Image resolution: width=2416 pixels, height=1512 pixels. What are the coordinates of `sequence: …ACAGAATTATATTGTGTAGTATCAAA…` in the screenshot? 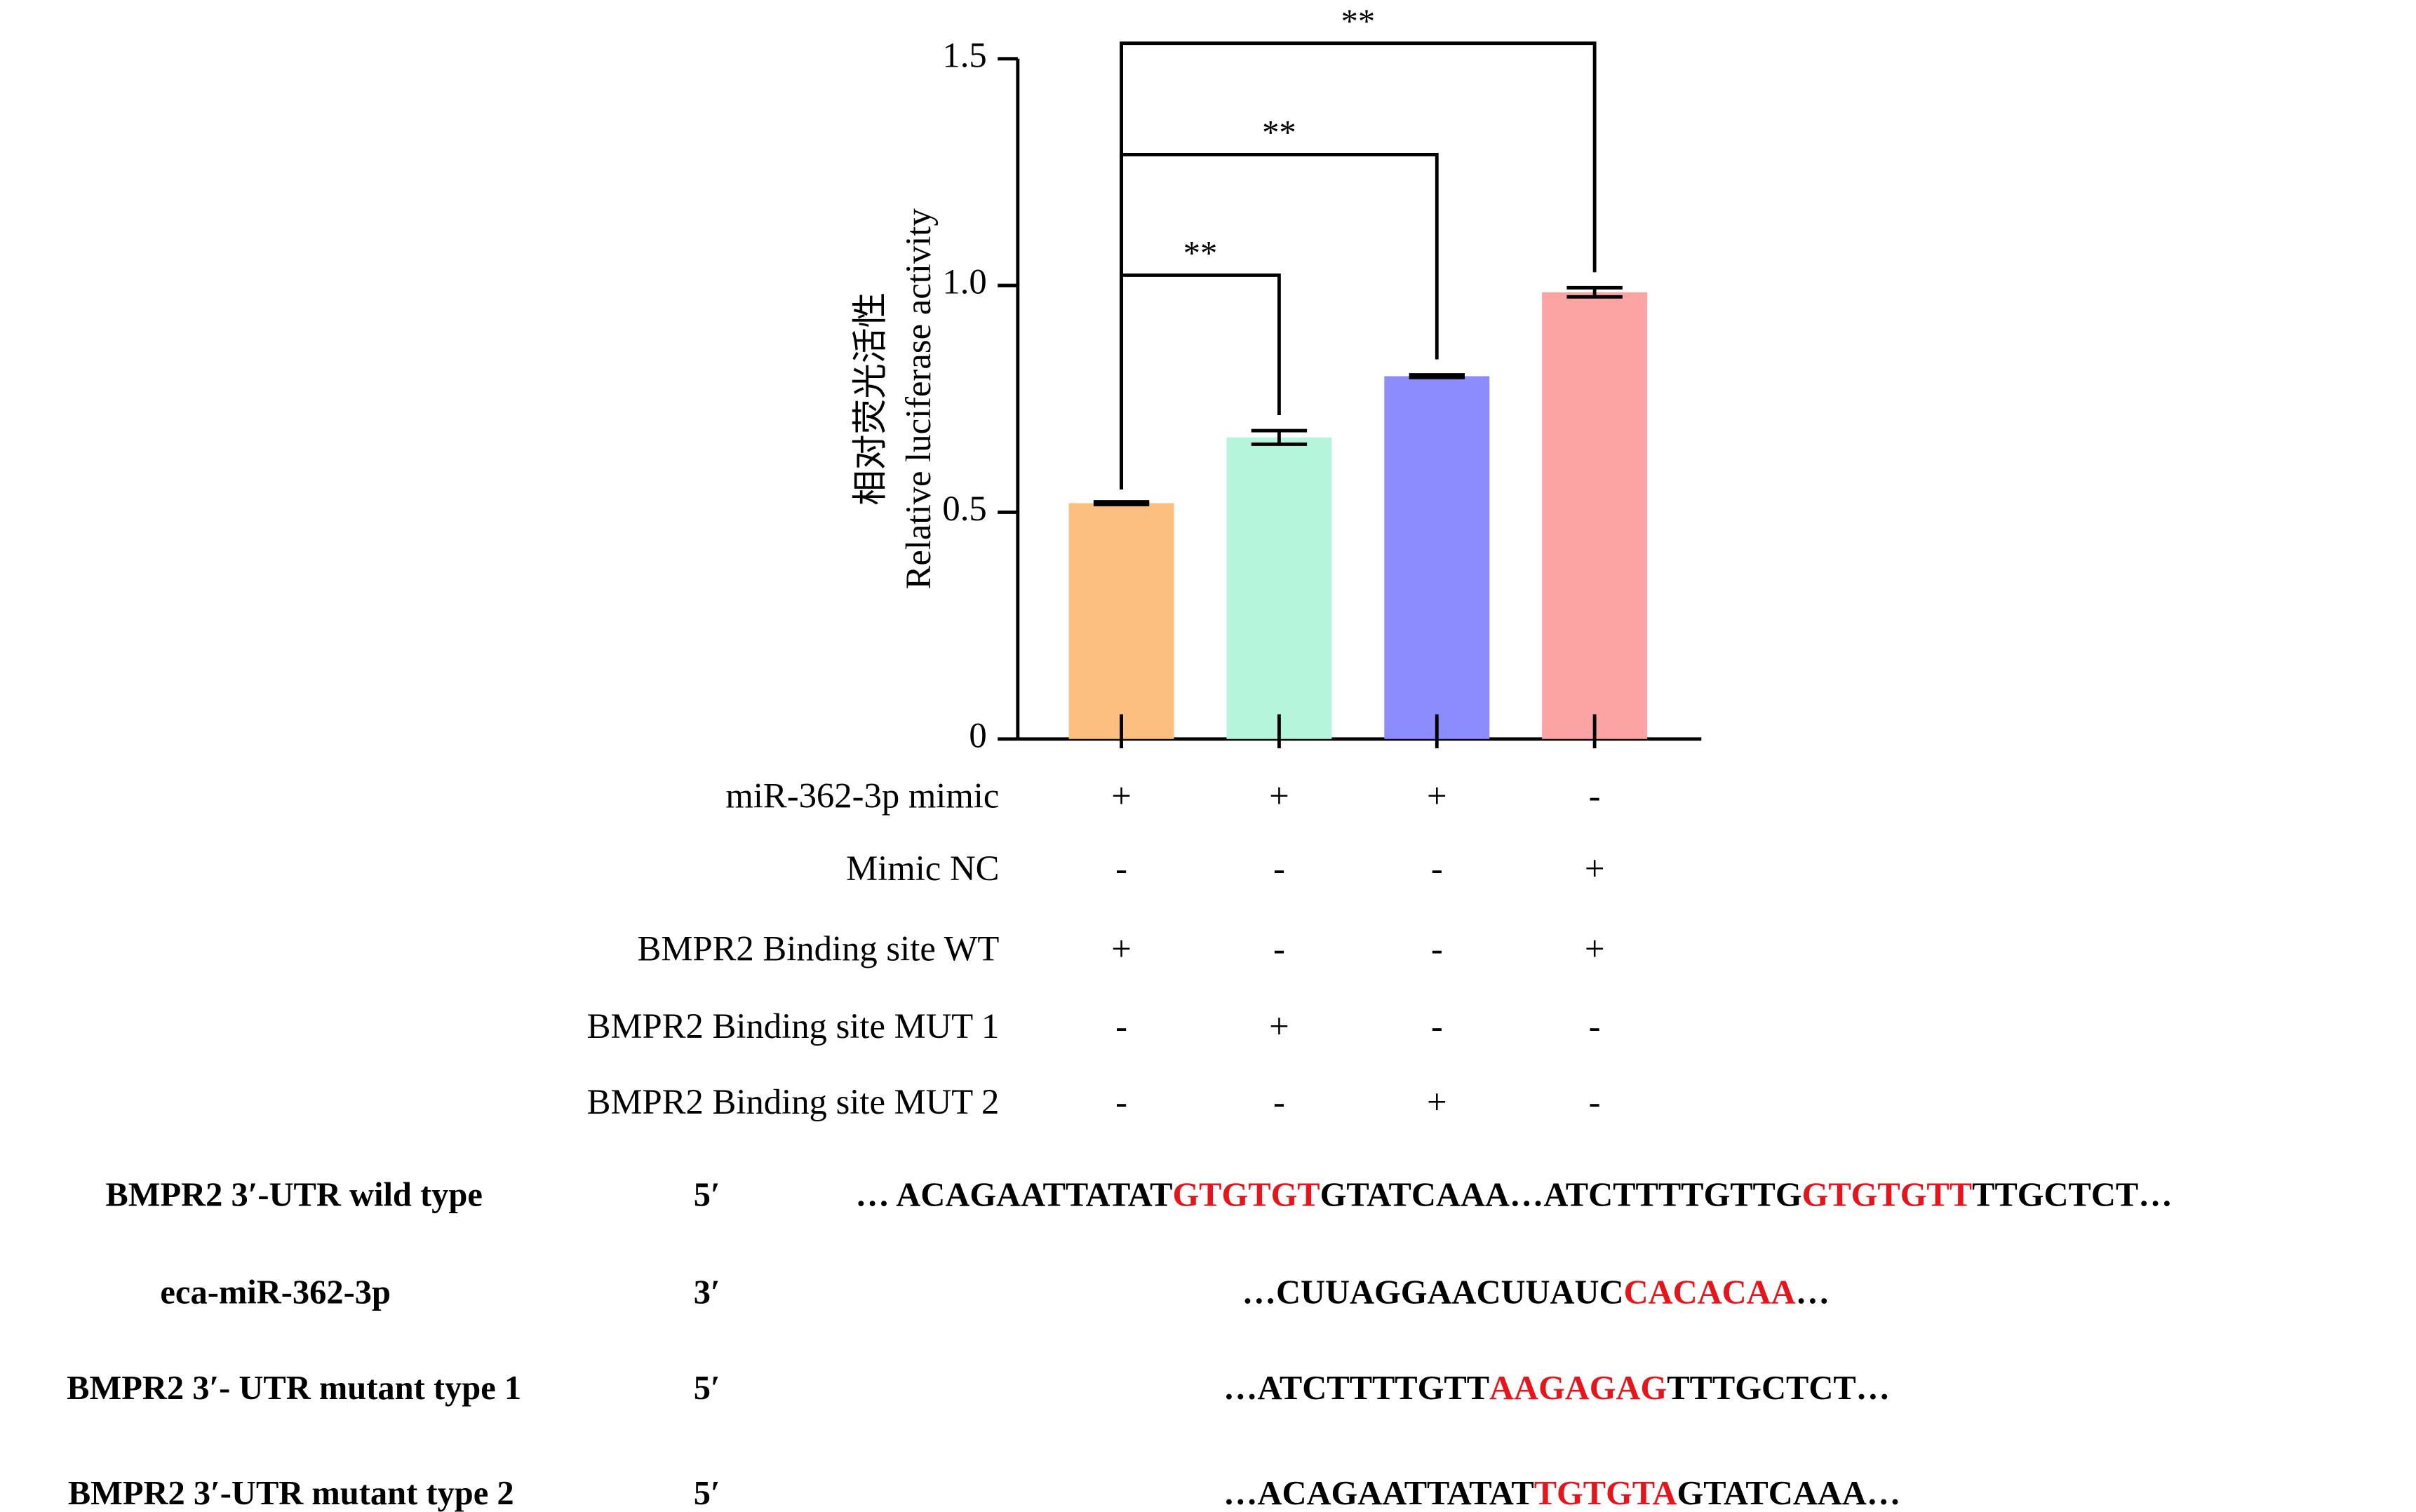 It's located at (1561, 1493).